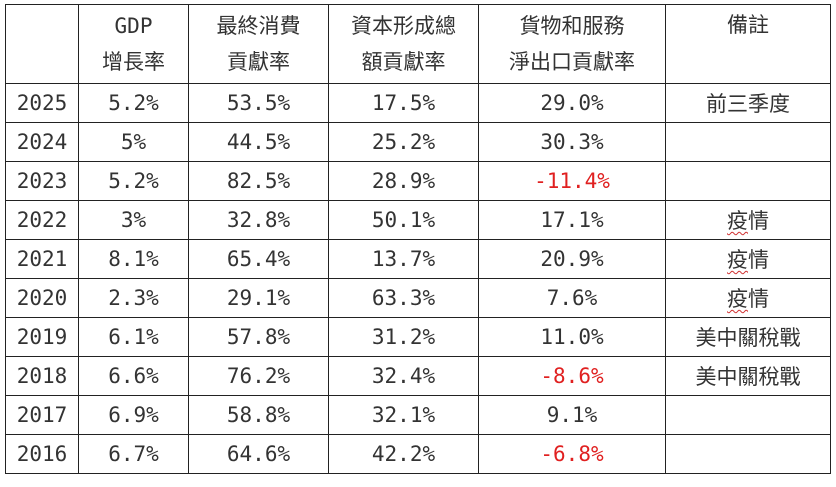  What do you see at coordinates (572, 376) in the screenshot?
I see `cell-net-exports: -8.6%` at bounding box center [572, 376].